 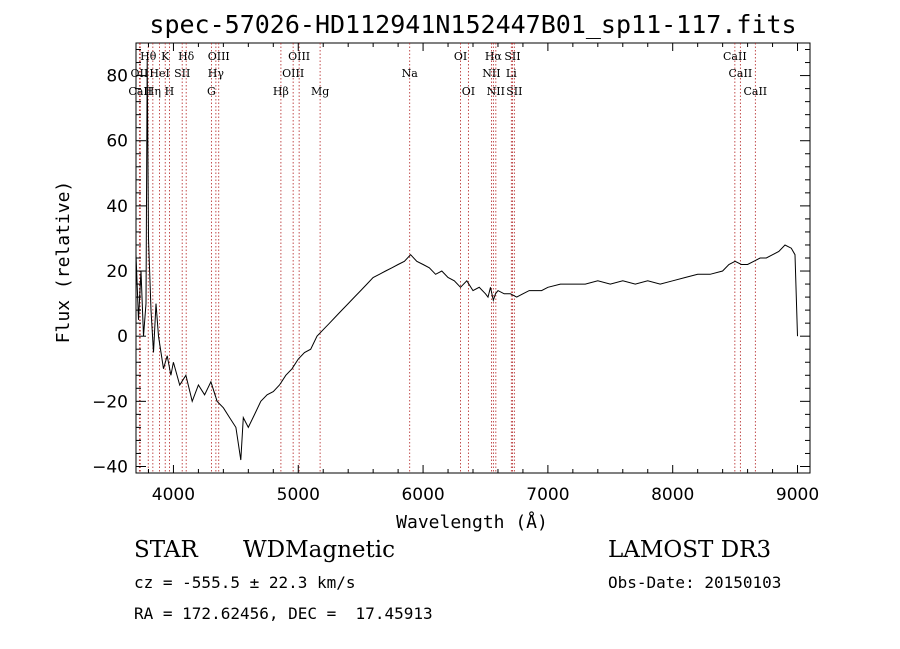 What do you see at coordinates (320, 91) in the screenshot?
I see `line-label: Mg` at bounding box center [320, 91].